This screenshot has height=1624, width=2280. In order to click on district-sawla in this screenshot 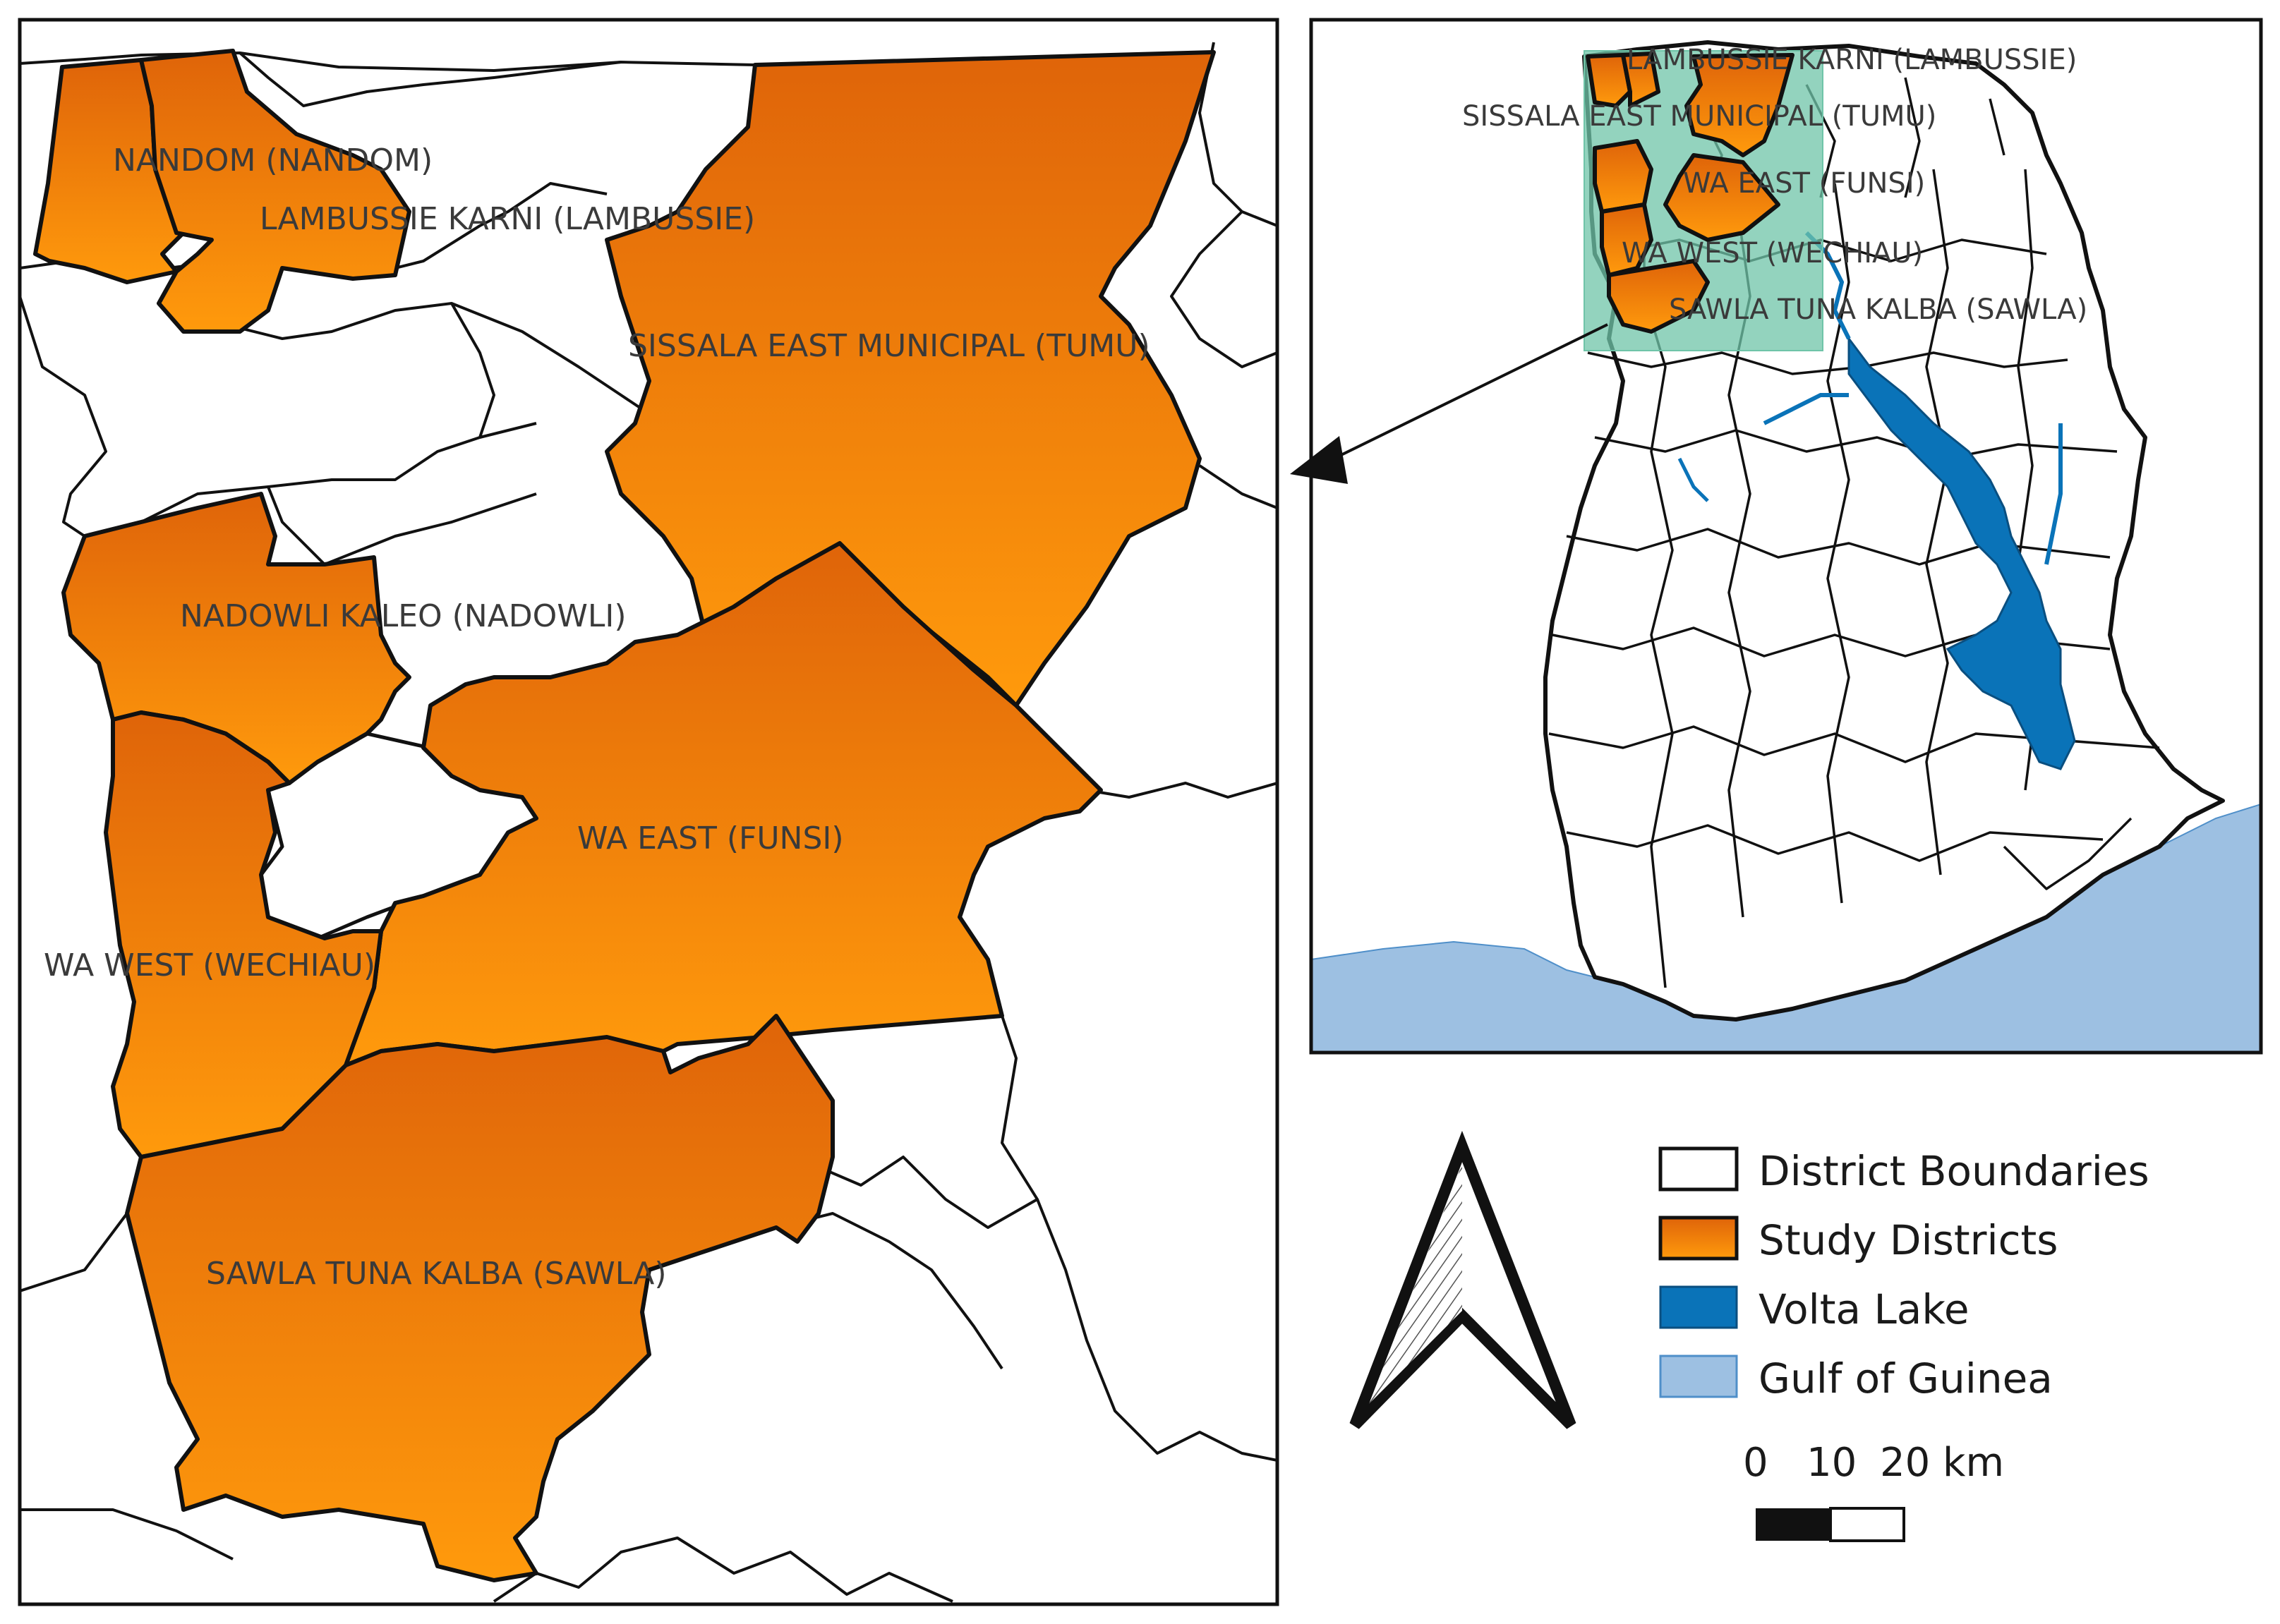, I will do `click(480, 1298)`.